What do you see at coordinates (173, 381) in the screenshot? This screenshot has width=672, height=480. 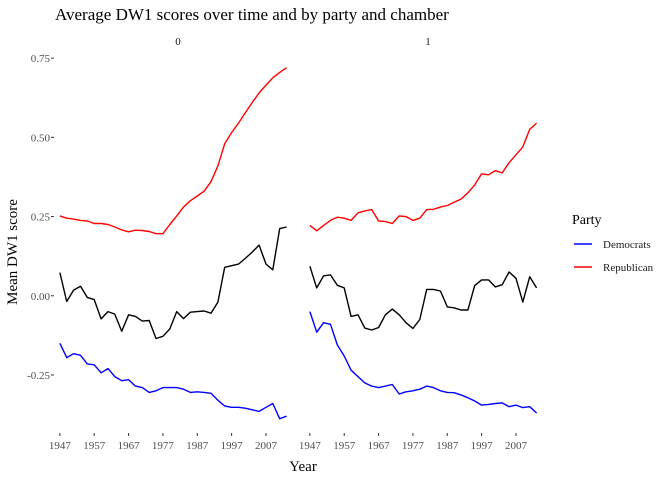 I see `line-panel-0-democrats` at bounding box center [173, 381].